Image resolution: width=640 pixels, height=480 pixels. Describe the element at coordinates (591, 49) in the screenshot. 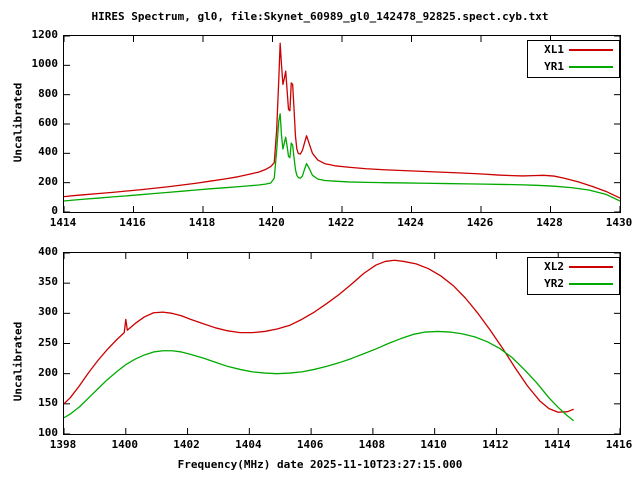

I see `legend-swatch-xl1` at that location.